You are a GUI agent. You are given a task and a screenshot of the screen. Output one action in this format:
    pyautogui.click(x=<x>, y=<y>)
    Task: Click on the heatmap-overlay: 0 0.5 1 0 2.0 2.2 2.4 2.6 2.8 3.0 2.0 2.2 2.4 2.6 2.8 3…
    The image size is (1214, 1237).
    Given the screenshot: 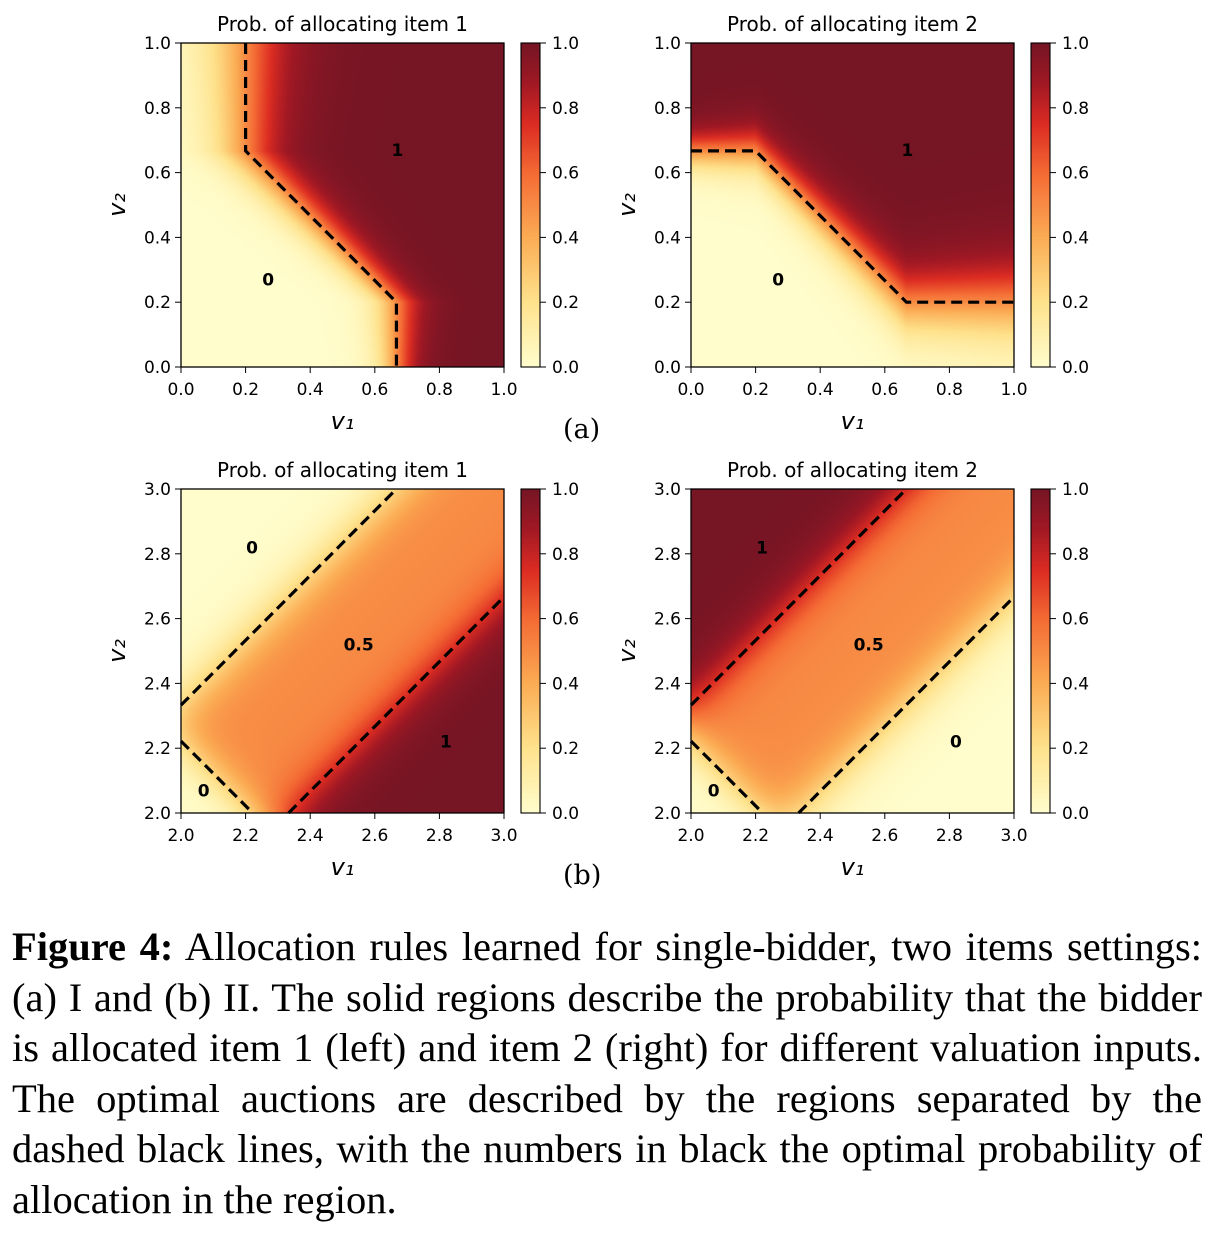 What is the action you would take?
    pyautogui.click(x=341, y=669)
    